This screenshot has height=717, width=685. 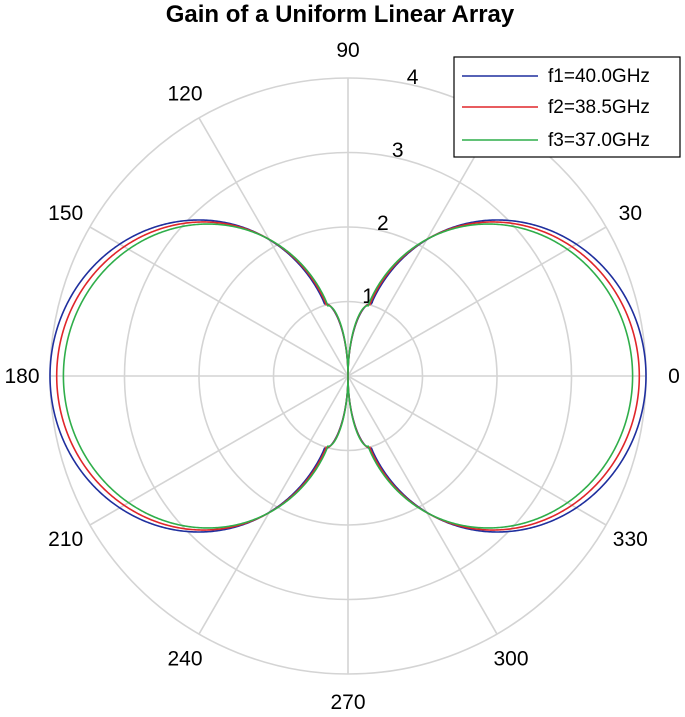 What do you see at coordinates (21, 376) in the screenshot?
I see `theta-tick-label: 180` at bounding box center [21, 376].